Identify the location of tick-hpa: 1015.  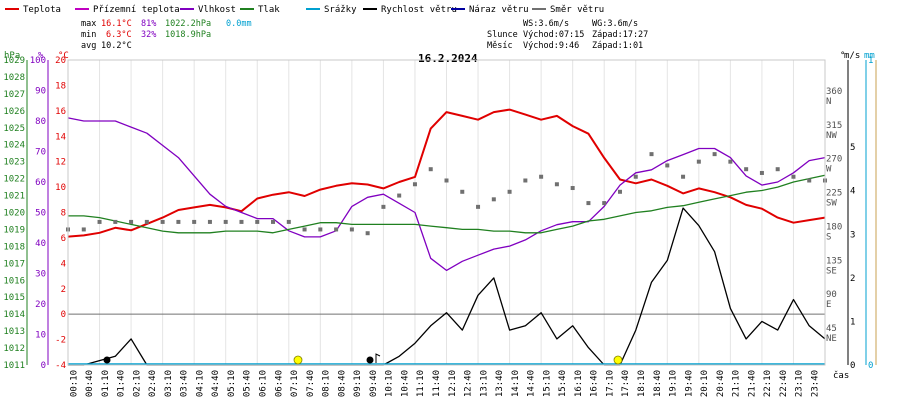
(14, 298).